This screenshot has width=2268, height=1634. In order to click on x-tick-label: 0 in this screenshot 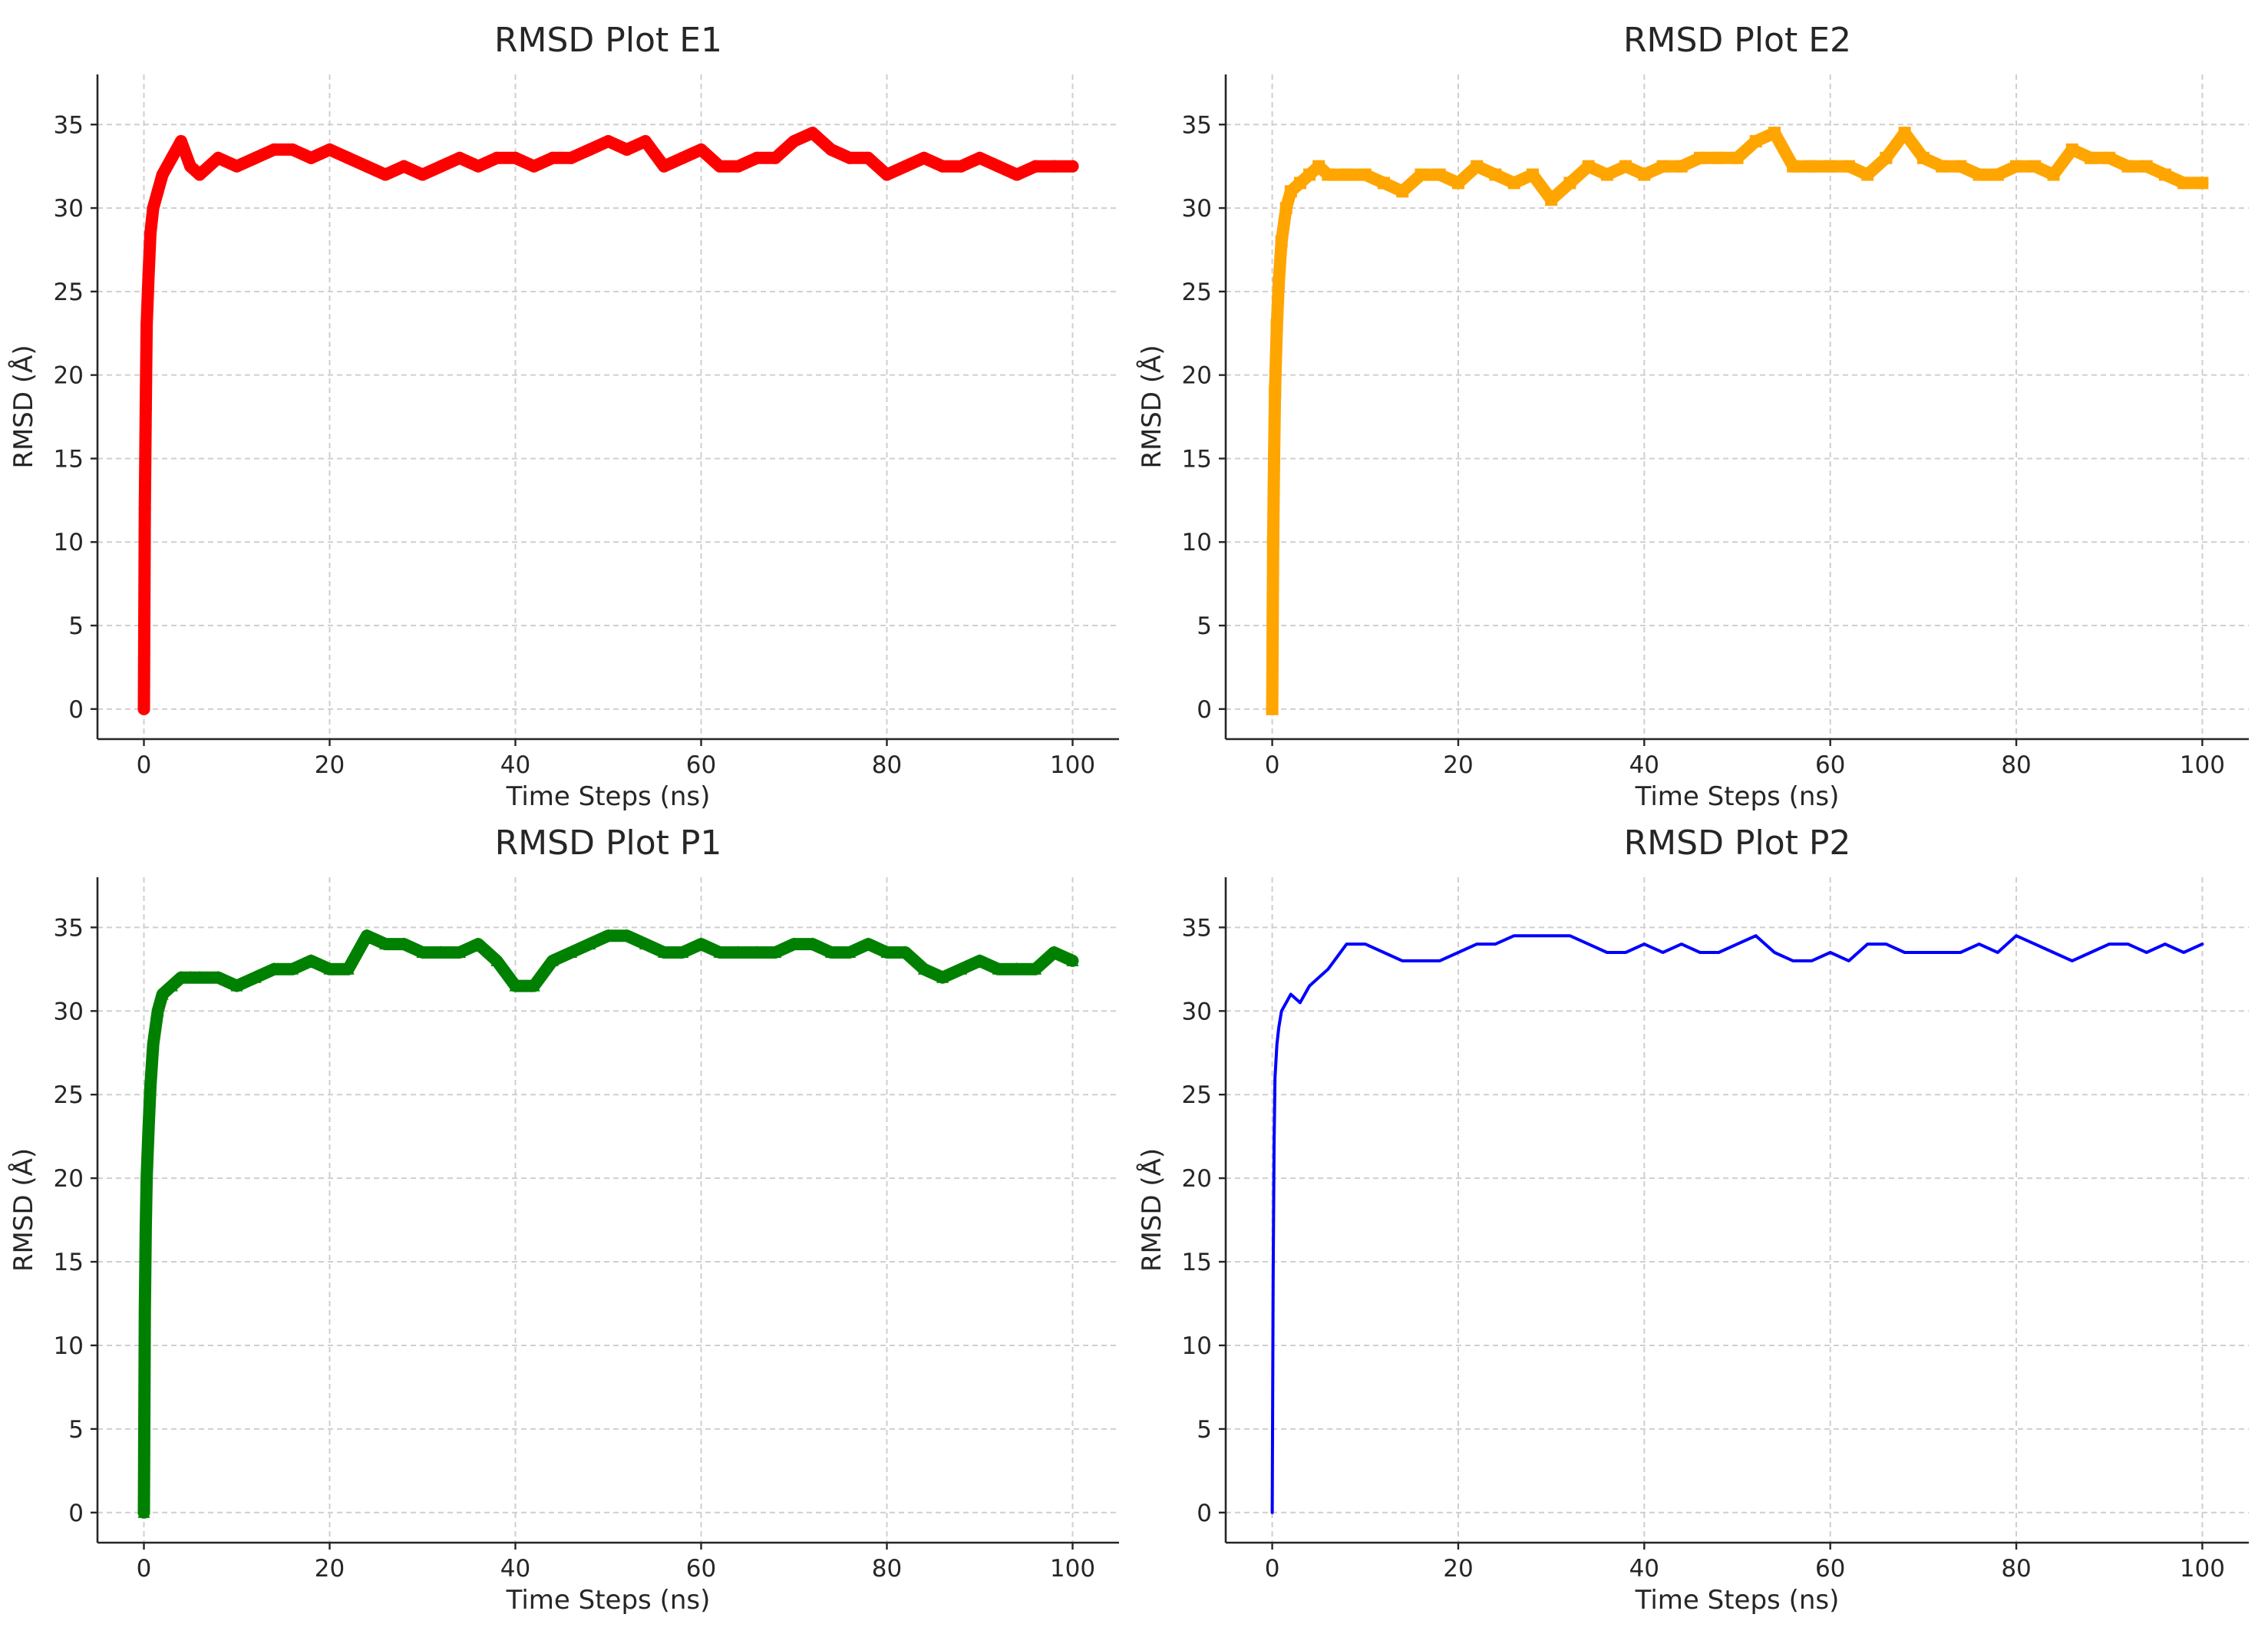, I will do `click(145, 765)`.